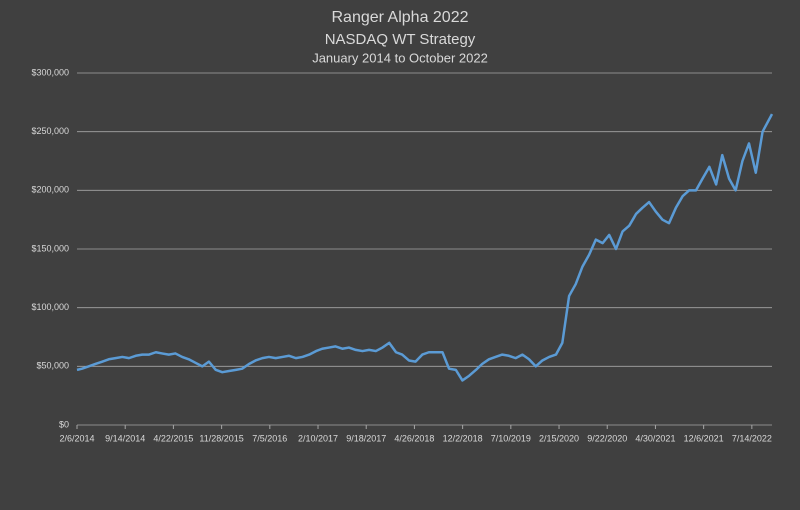 This screenshot has height=510, width=800. What do you see at coordinates (50, 72) in the screenshot?
I see `y-tick-label: $300,000` at bounding box center [50, 72].